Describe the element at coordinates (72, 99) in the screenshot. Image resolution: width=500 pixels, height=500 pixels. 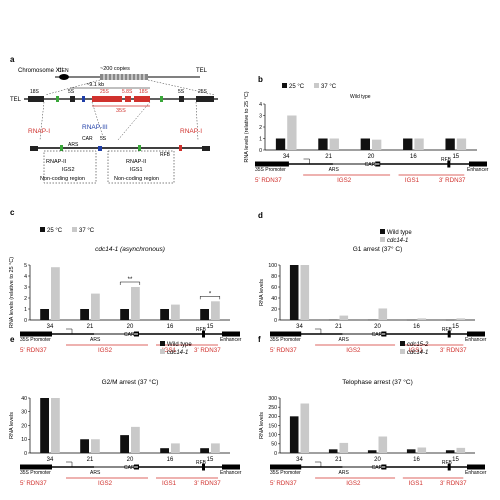
I see `gene-5s` at that location.